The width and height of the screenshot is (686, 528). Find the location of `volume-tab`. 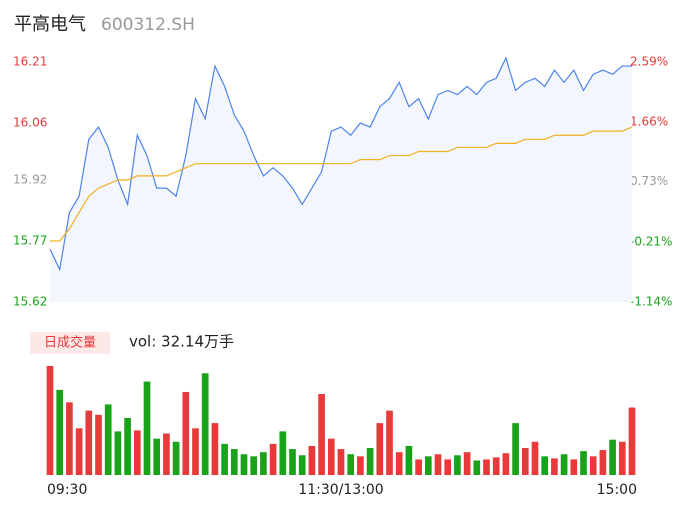

volume-tab is located at coordinates (70, 343).